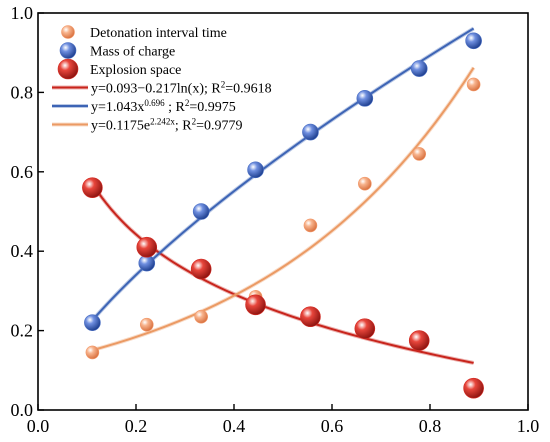  Describe the element at coordinates (430, 426) in the screenshot. I see `x-tick-label: 0.8` at that location.